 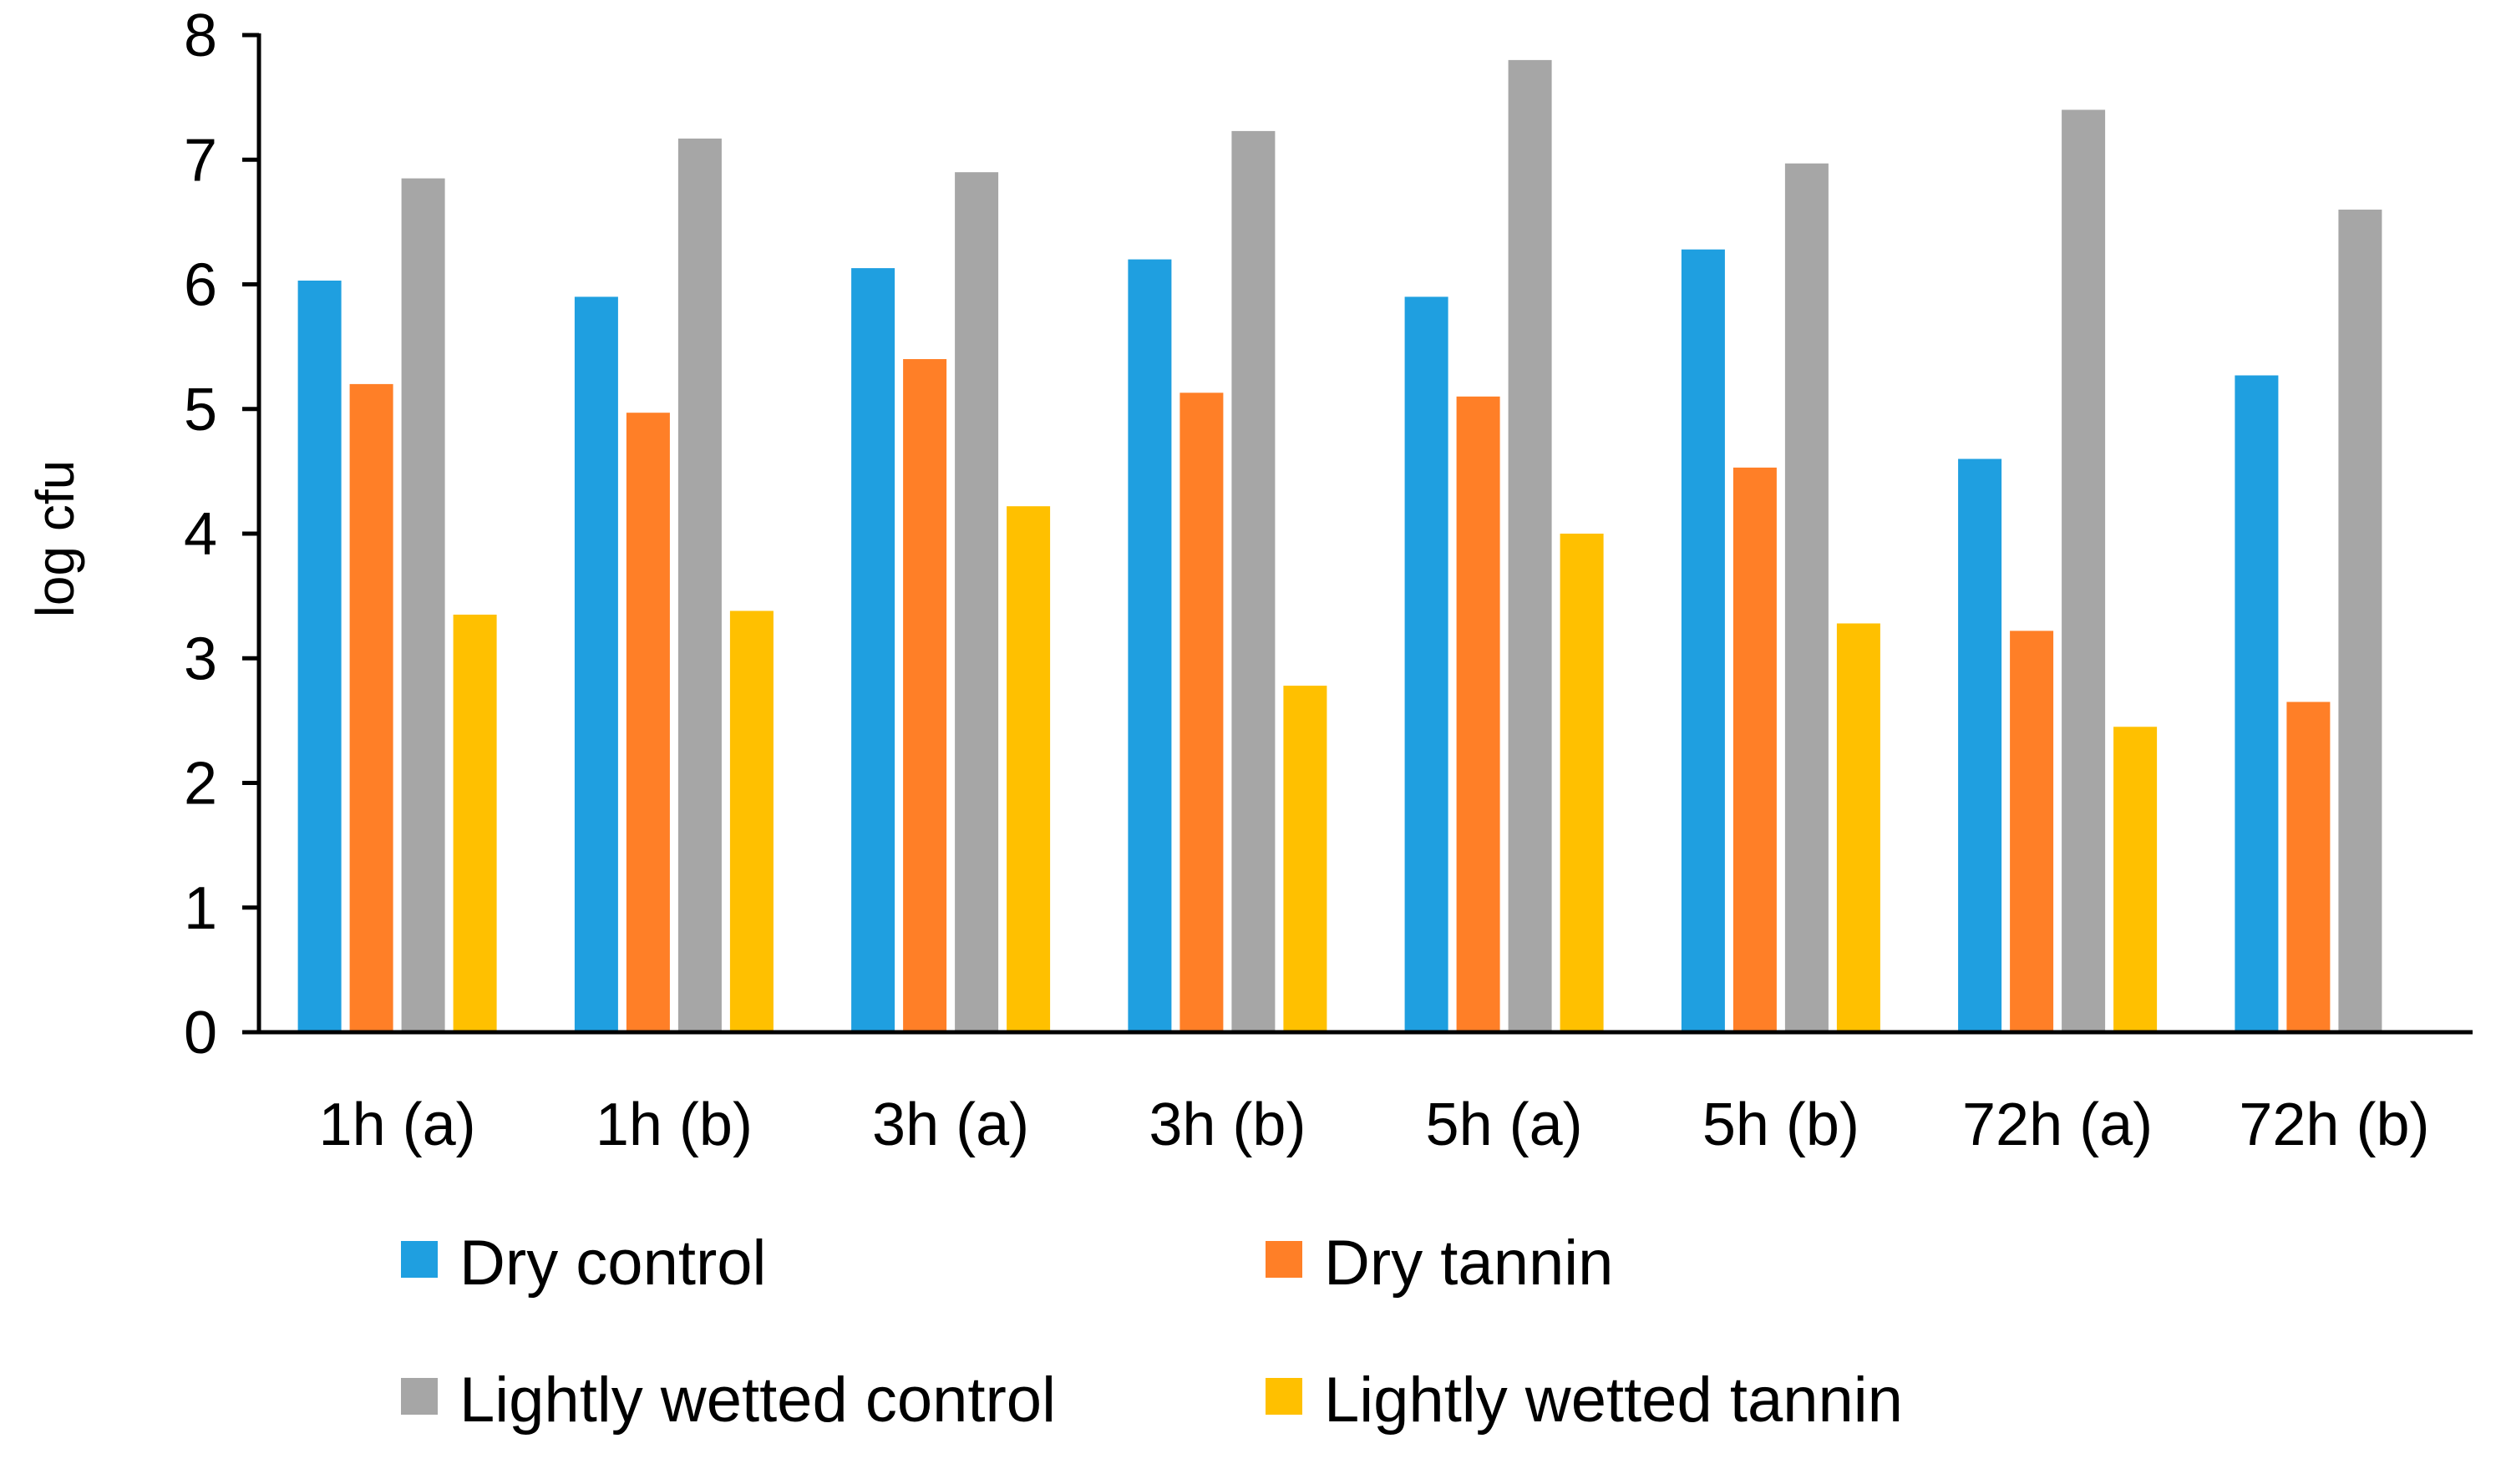 I want to click on y-tick-label: 2, so click(x=200, y=785).